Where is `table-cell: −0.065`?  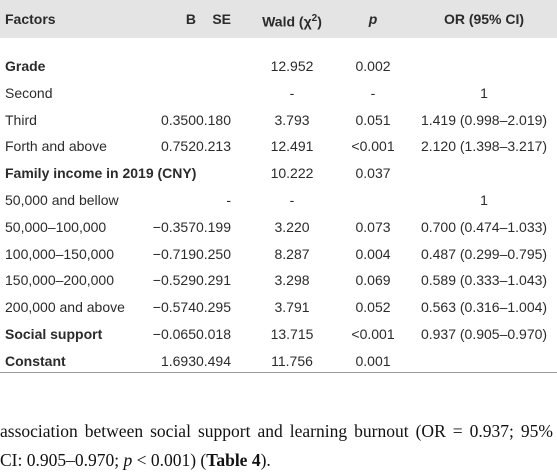
table-cell: −0.065 is located at coordinates (174, 334).